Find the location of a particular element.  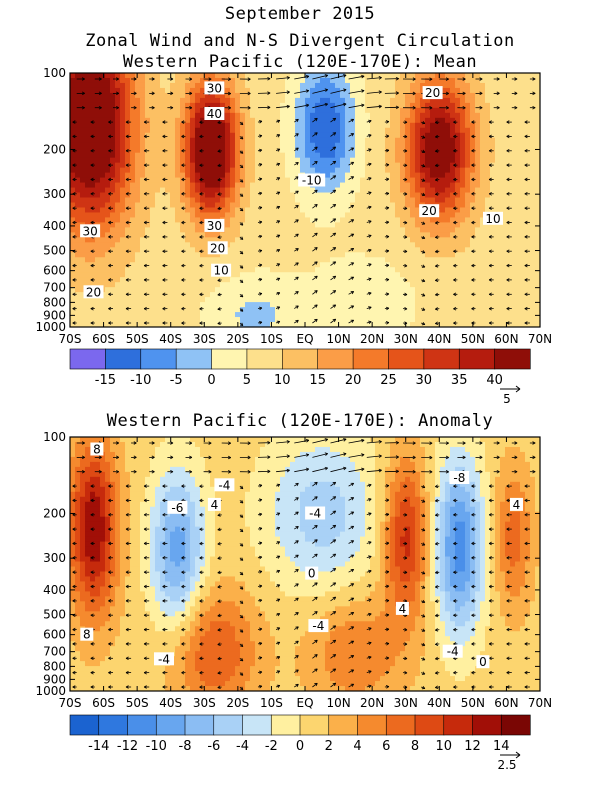

colorbar-label: 10 is located at coordinates (444, 746).